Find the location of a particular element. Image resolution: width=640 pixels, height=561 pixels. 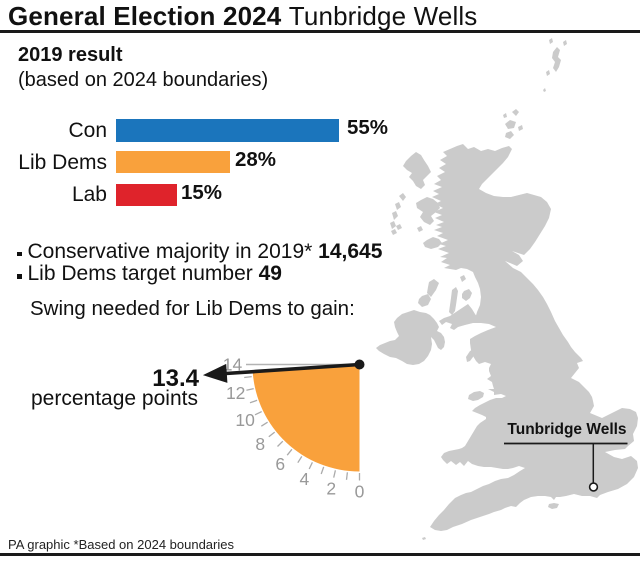

svg-text: 4 is located at coordinates (305, 479).